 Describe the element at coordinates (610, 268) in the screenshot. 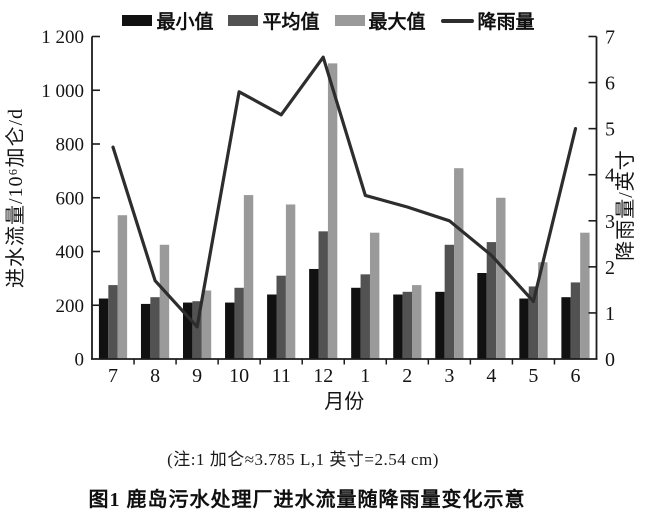

I see `right-tick-label: 2` at that location.